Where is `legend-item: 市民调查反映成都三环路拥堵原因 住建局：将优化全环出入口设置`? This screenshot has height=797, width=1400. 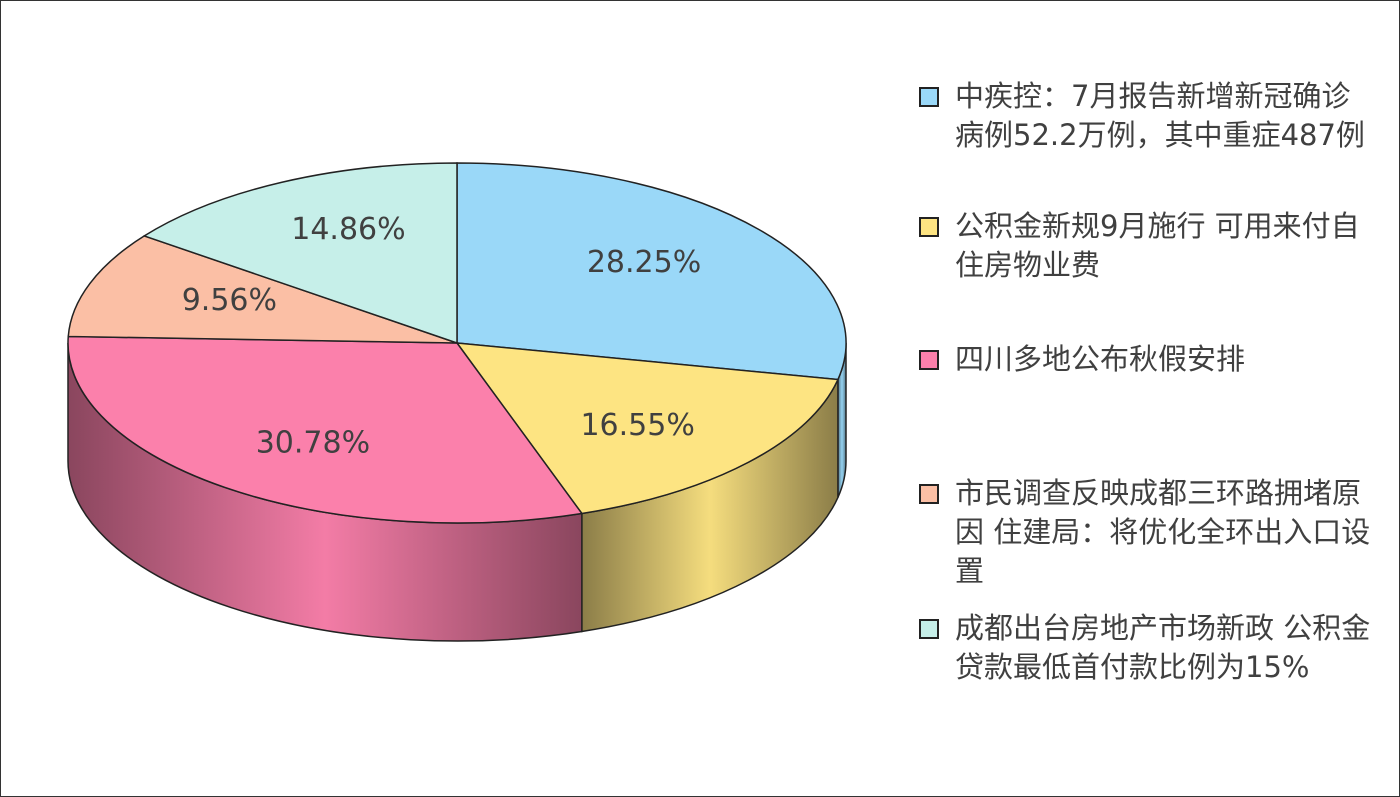
legend-item: 市民调查反映成都三环路拥堵原因 住建局：将优化全环出入口设置 is located at coordinates (1149, 532).